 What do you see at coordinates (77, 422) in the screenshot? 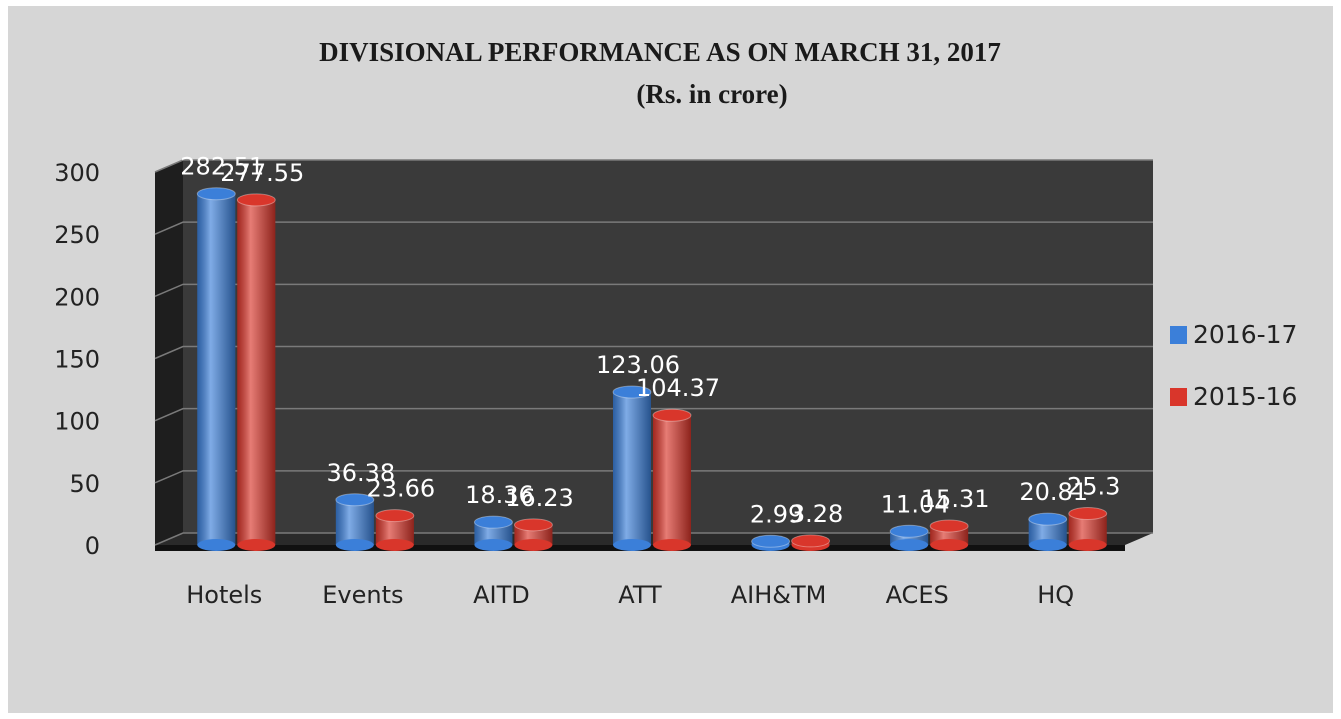
I see `y-tick-label: 100` at bounding box center [77, 422].